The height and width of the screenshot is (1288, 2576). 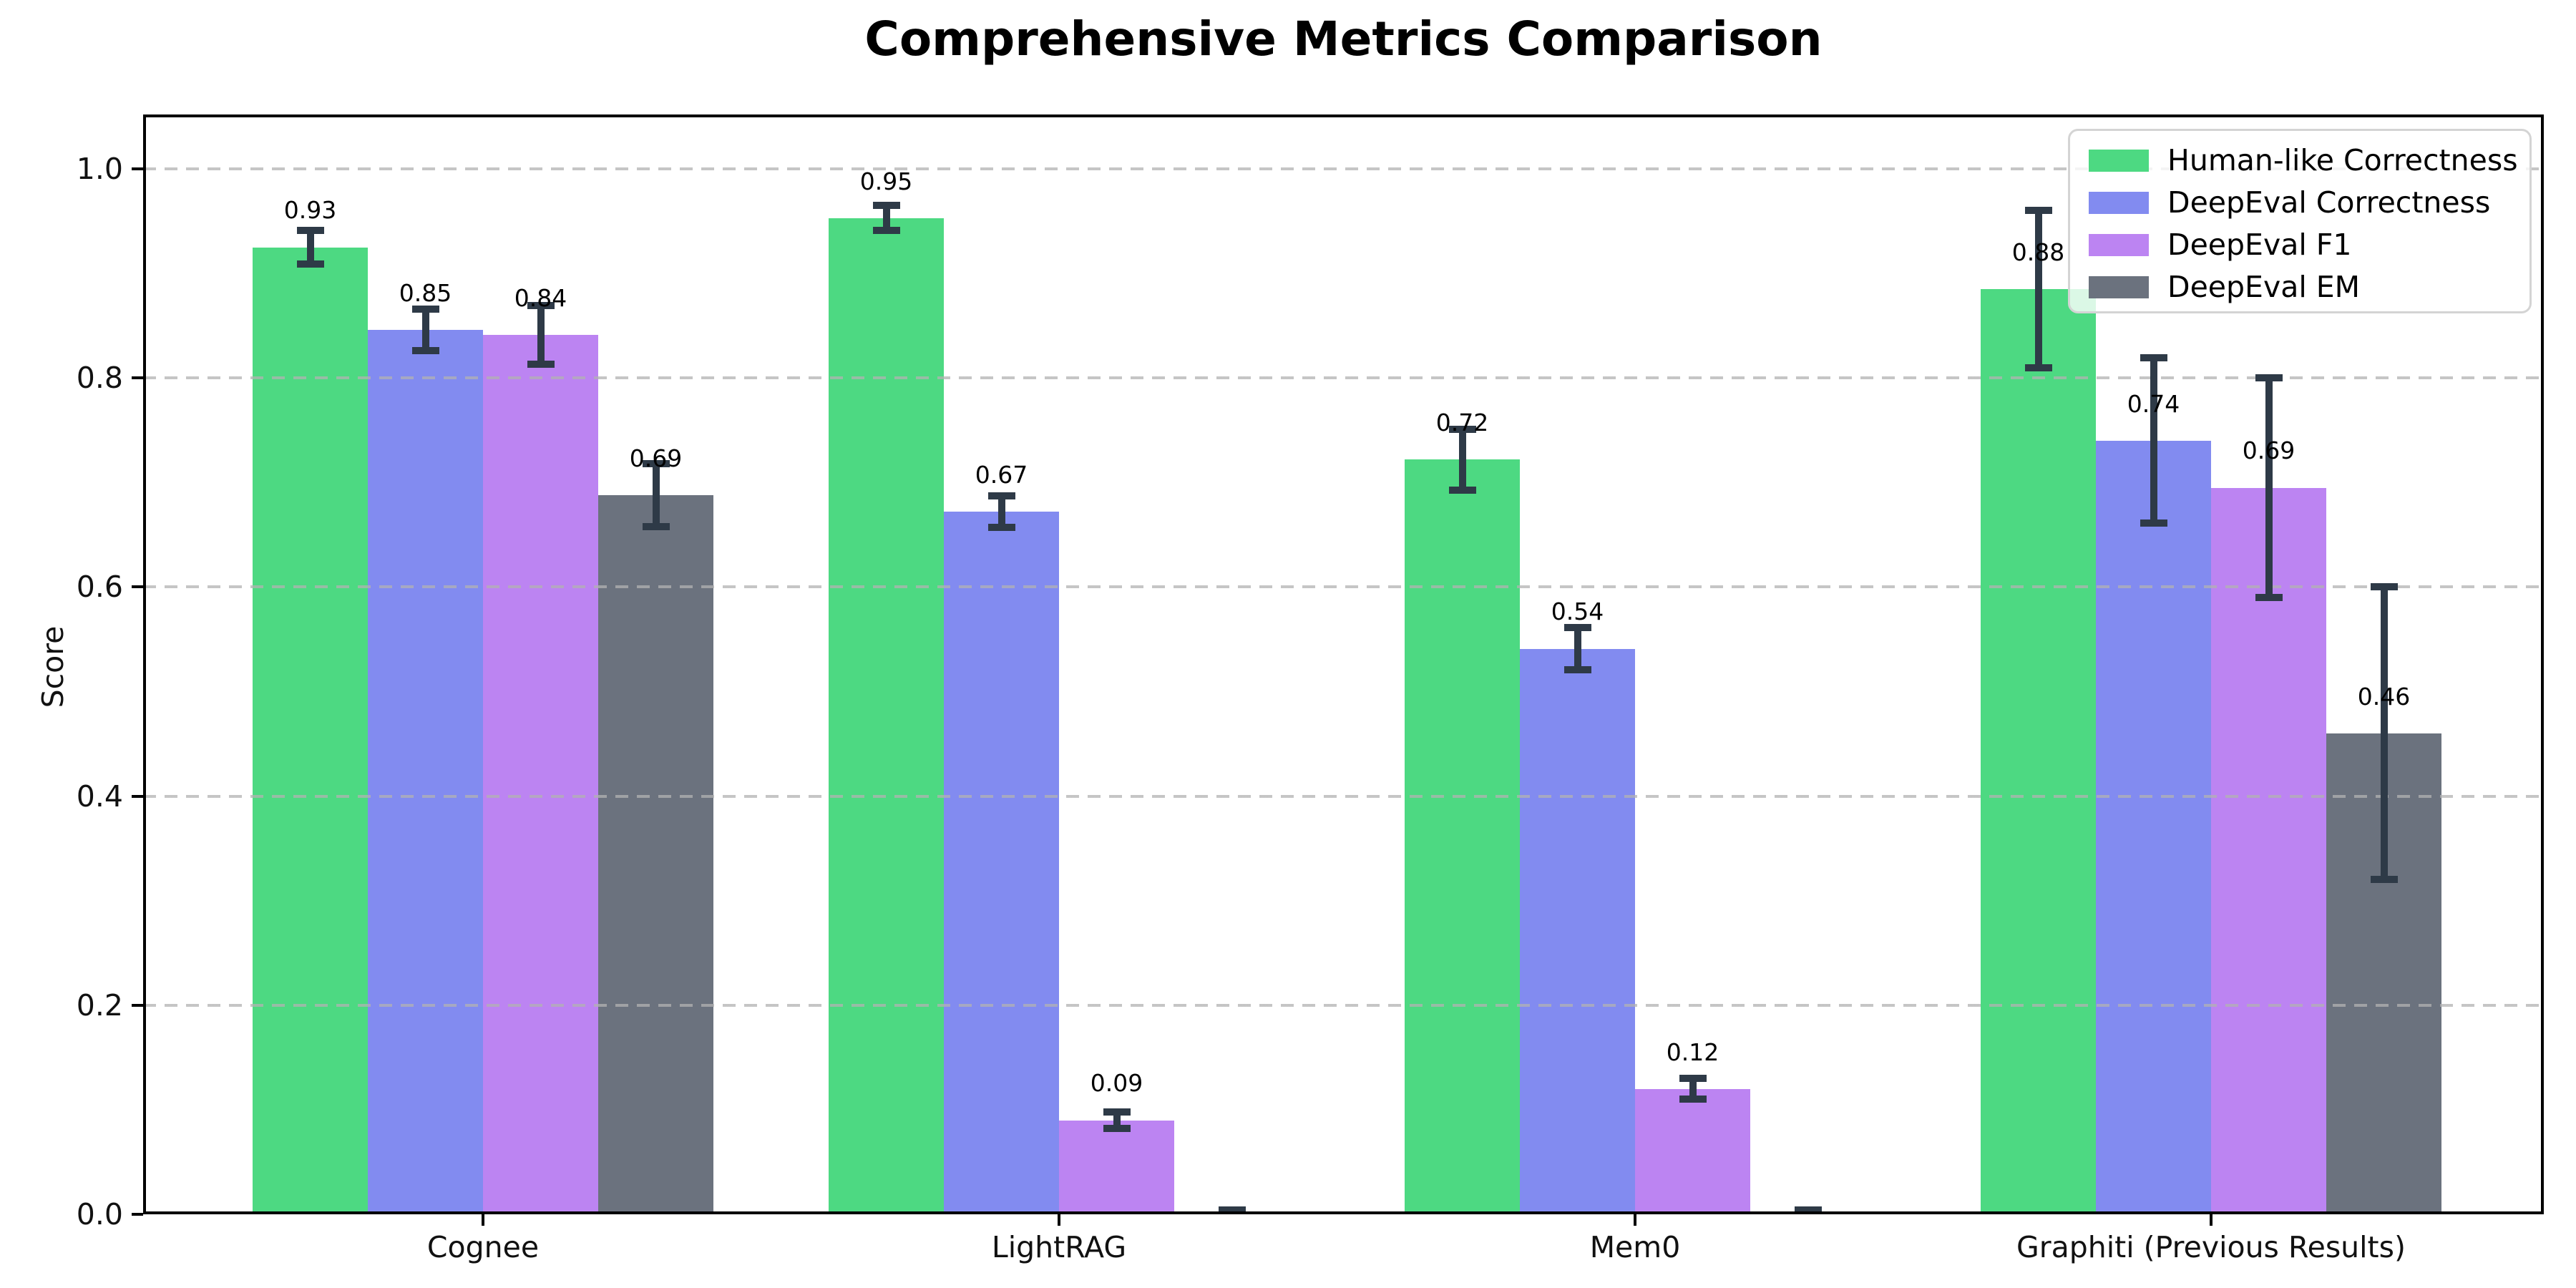 What do you see at coordinates (2038, 752) in the screenshot?
I see `bar-human-like-correctness-graphiti-previous-results` at bounding box center [2038, 752].